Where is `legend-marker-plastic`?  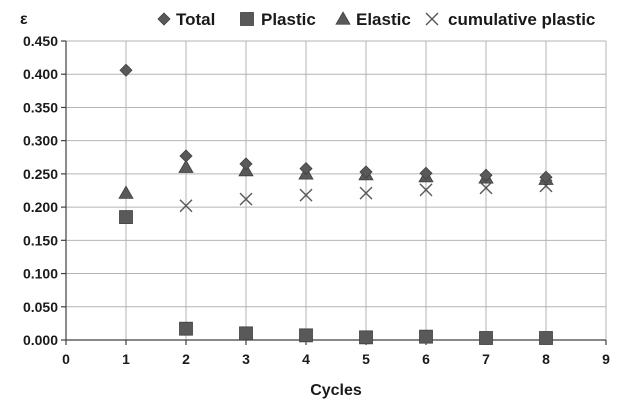
legend-marker-plastic is located at coordinates (247, 19).